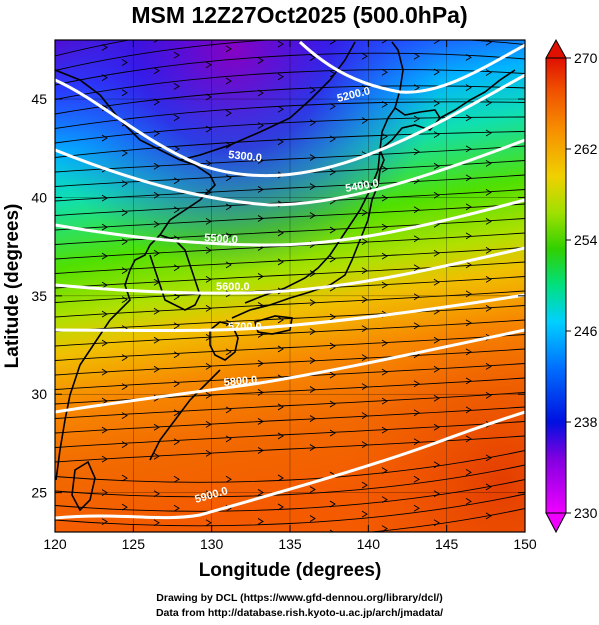 This screenshot has width=599, height=625. What do you see at coordinates (586, 331) in the screenshot?
I see `colorbar-tick-label: 246` at bounding box center [586, 331].